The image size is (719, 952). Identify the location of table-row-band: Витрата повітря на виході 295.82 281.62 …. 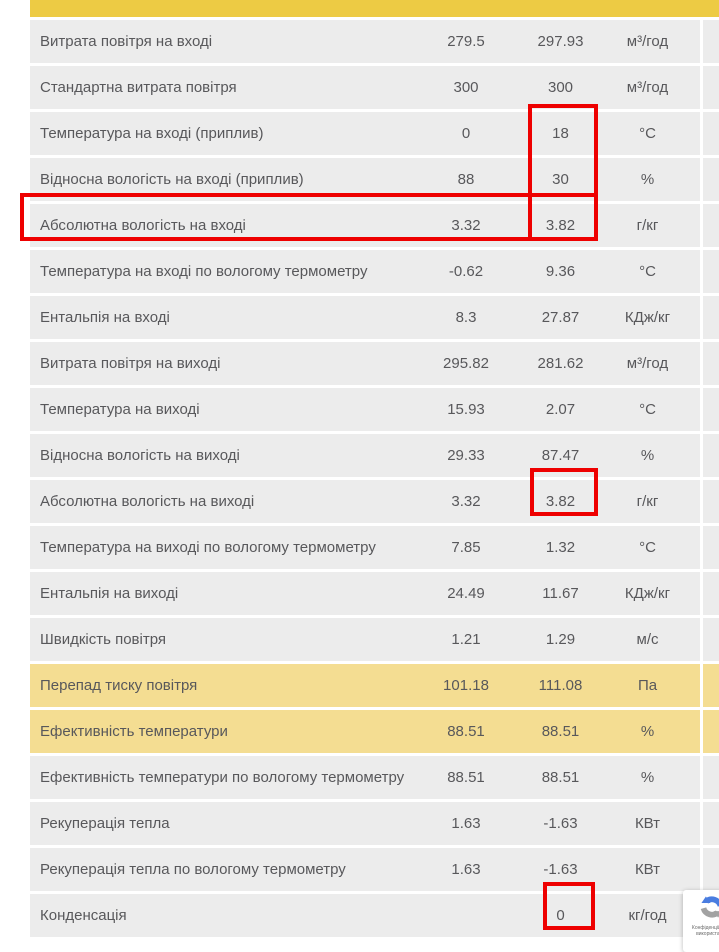
(365, 363).